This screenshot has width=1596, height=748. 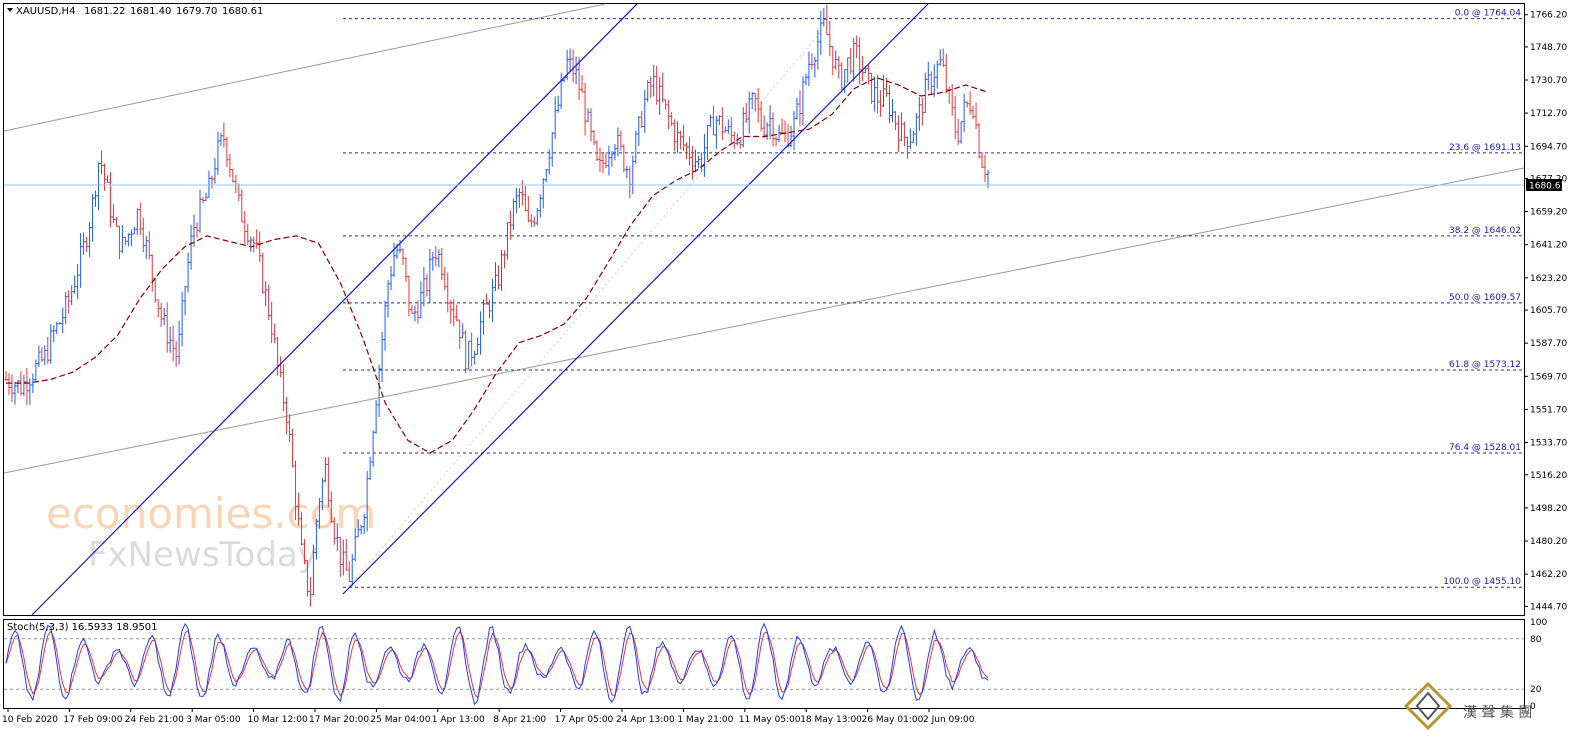 I want to click on price-tick-label: 1748.70, so click(x=1548, y=48).